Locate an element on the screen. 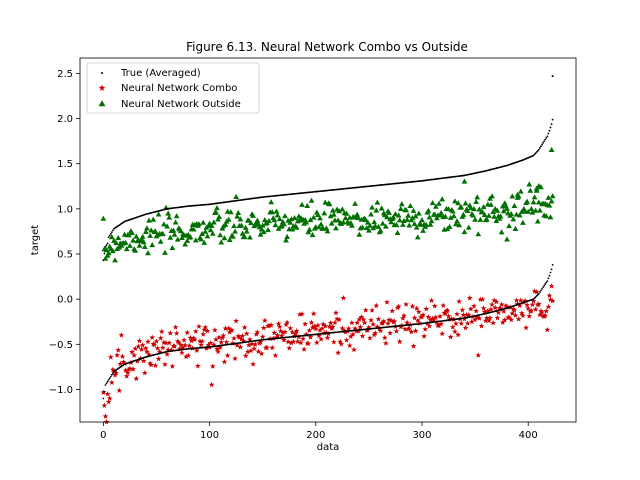 This screenshot has height=480, width=640. x-tick-label: 200 is located at coordinates (315, 435).